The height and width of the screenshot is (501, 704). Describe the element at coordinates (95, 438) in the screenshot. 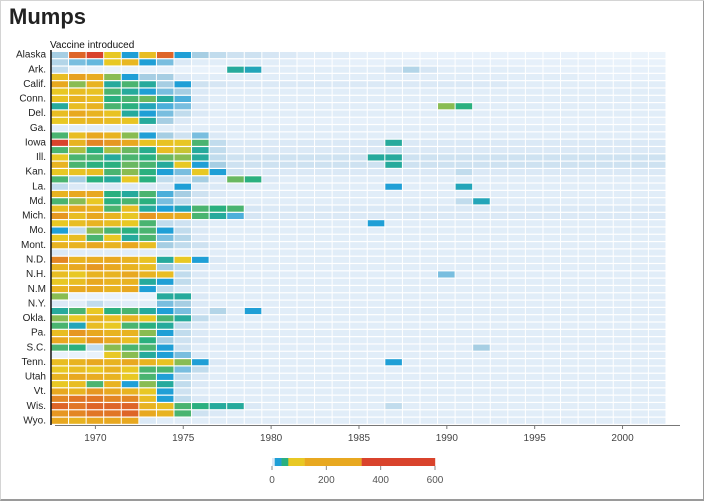

I see `x-tick-label: 1970` at that location.